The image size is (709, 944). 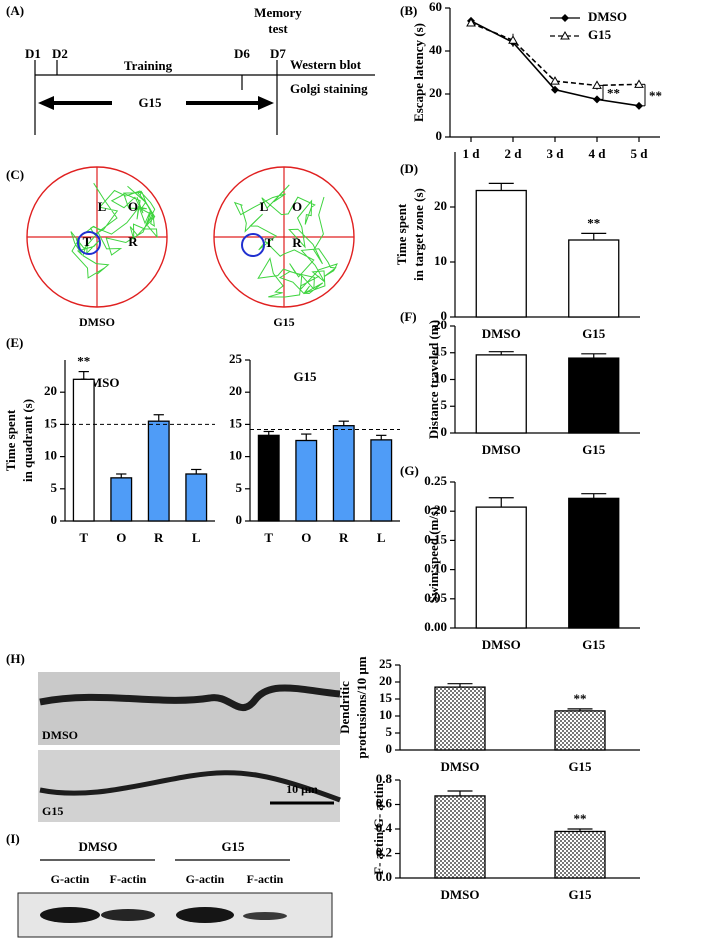 I want to click on panel-label: (G), so click(x=409, y=470).